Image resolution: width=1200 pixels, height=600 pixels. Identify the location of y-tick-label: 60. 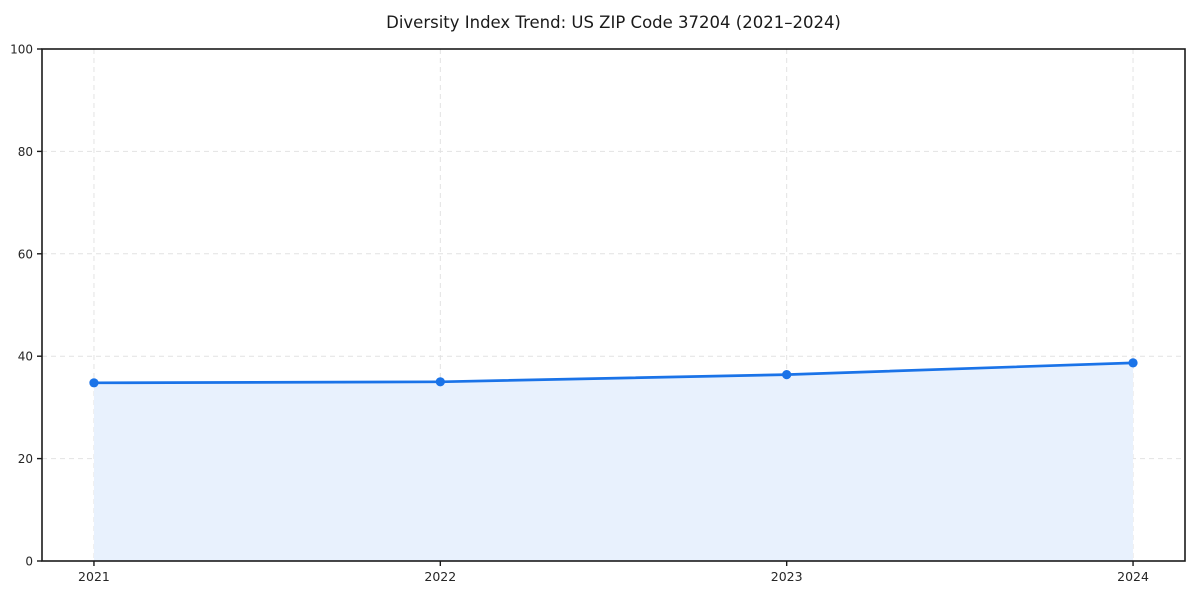
(25, 254).